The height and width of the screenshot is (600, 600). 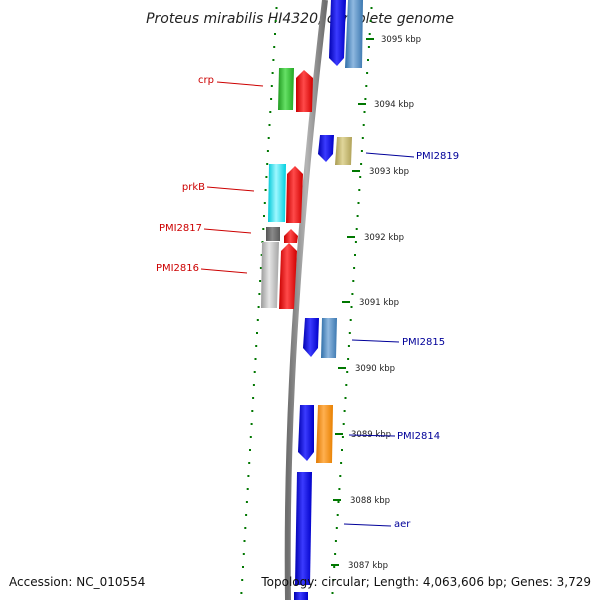 I want to click on kbp-label: 3090 kbp, so click(x=375, y=369).